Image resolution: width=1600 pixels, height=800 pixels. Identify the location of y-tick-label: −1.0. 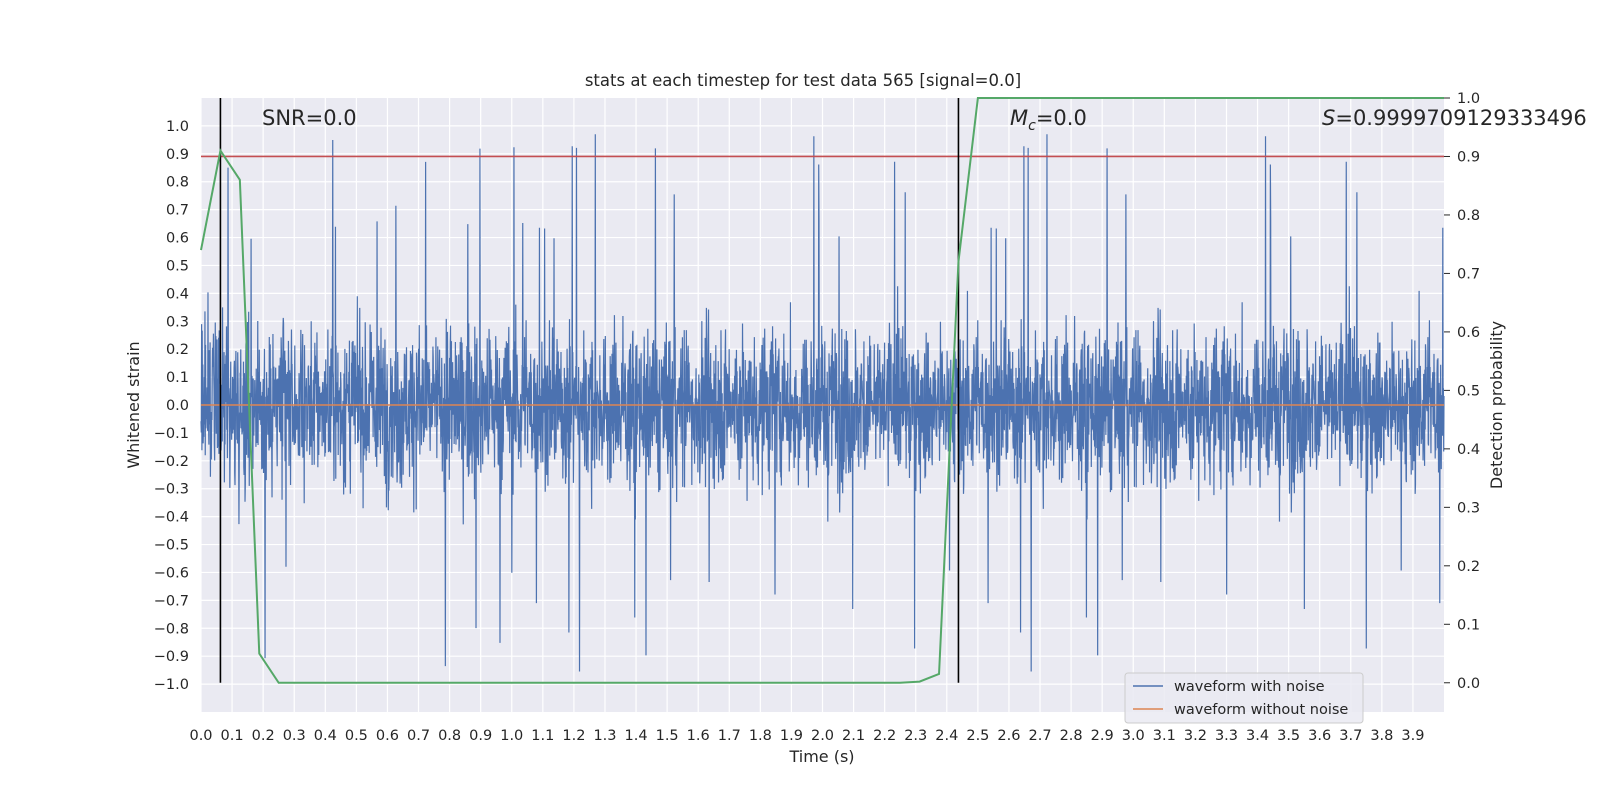
(171, 685).